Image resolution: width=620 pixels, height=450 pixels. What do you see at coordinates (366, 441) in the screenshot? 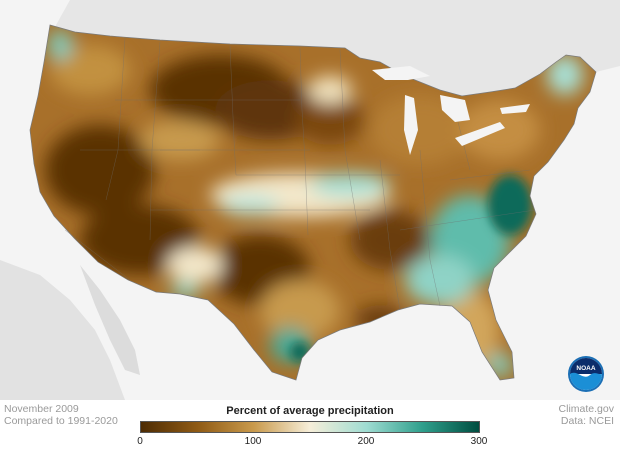
I see `legend-tick-200: 200` at bounding box center [366, 441].